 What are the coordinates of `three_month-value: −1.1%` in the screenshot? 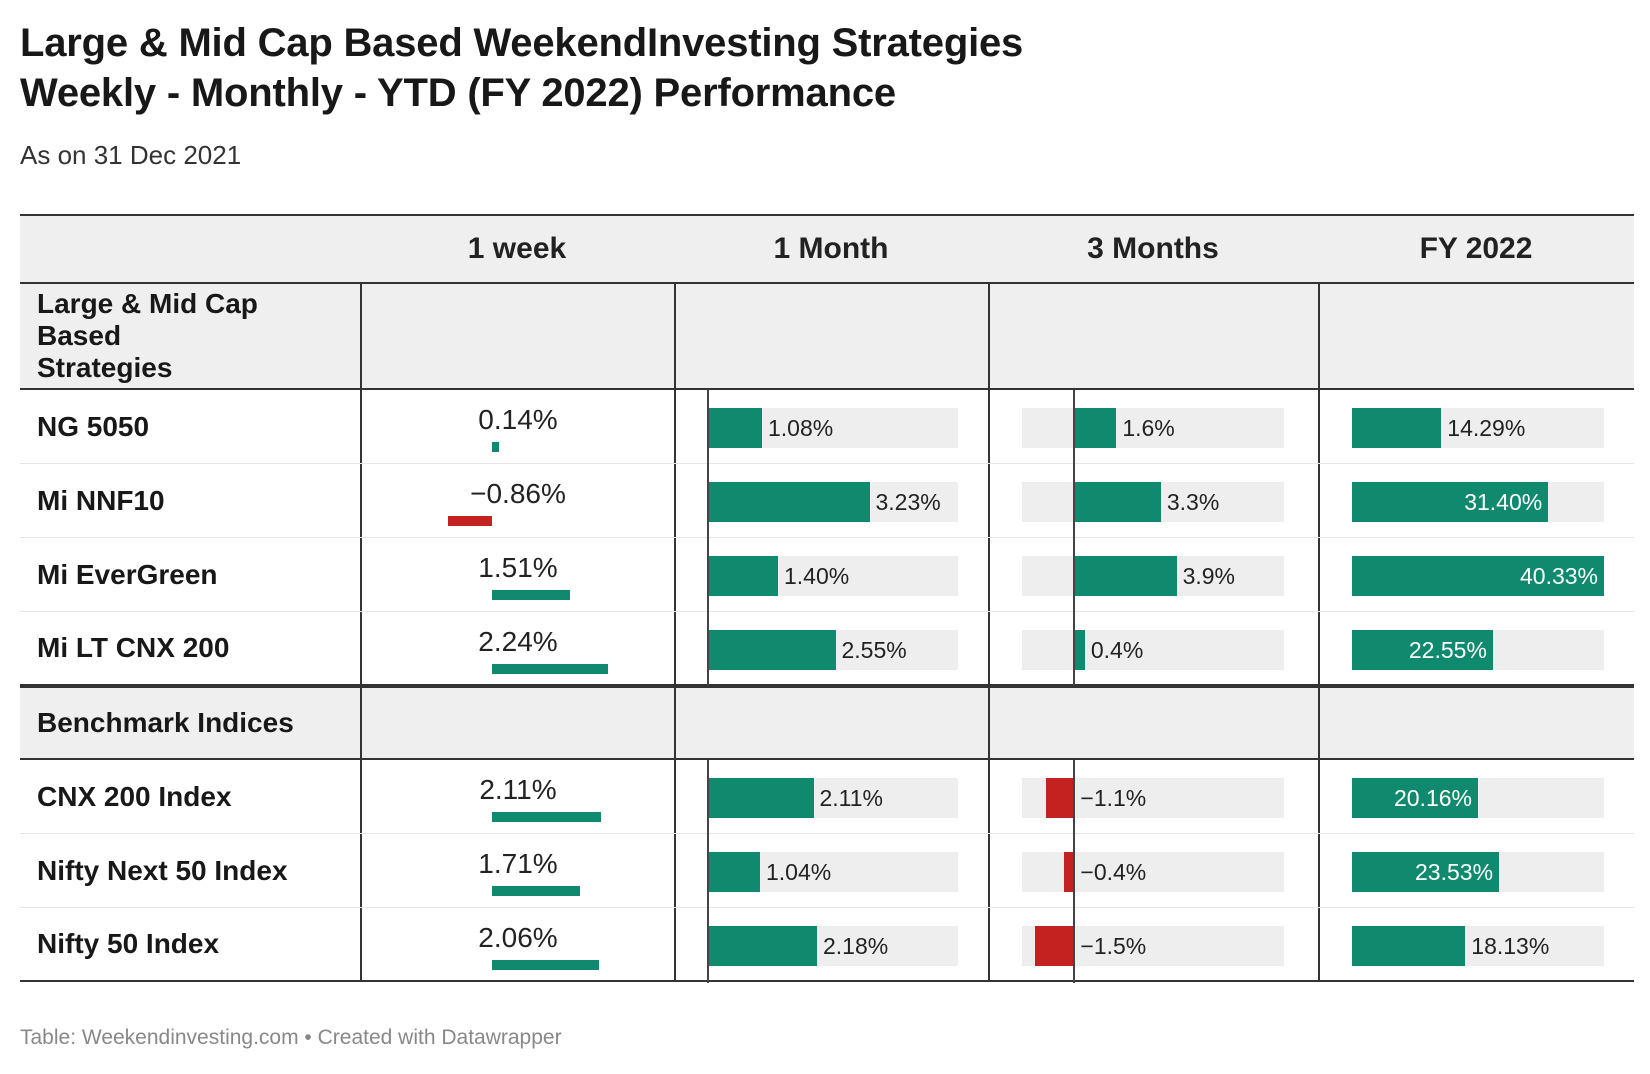 It's located at (1113, 798).